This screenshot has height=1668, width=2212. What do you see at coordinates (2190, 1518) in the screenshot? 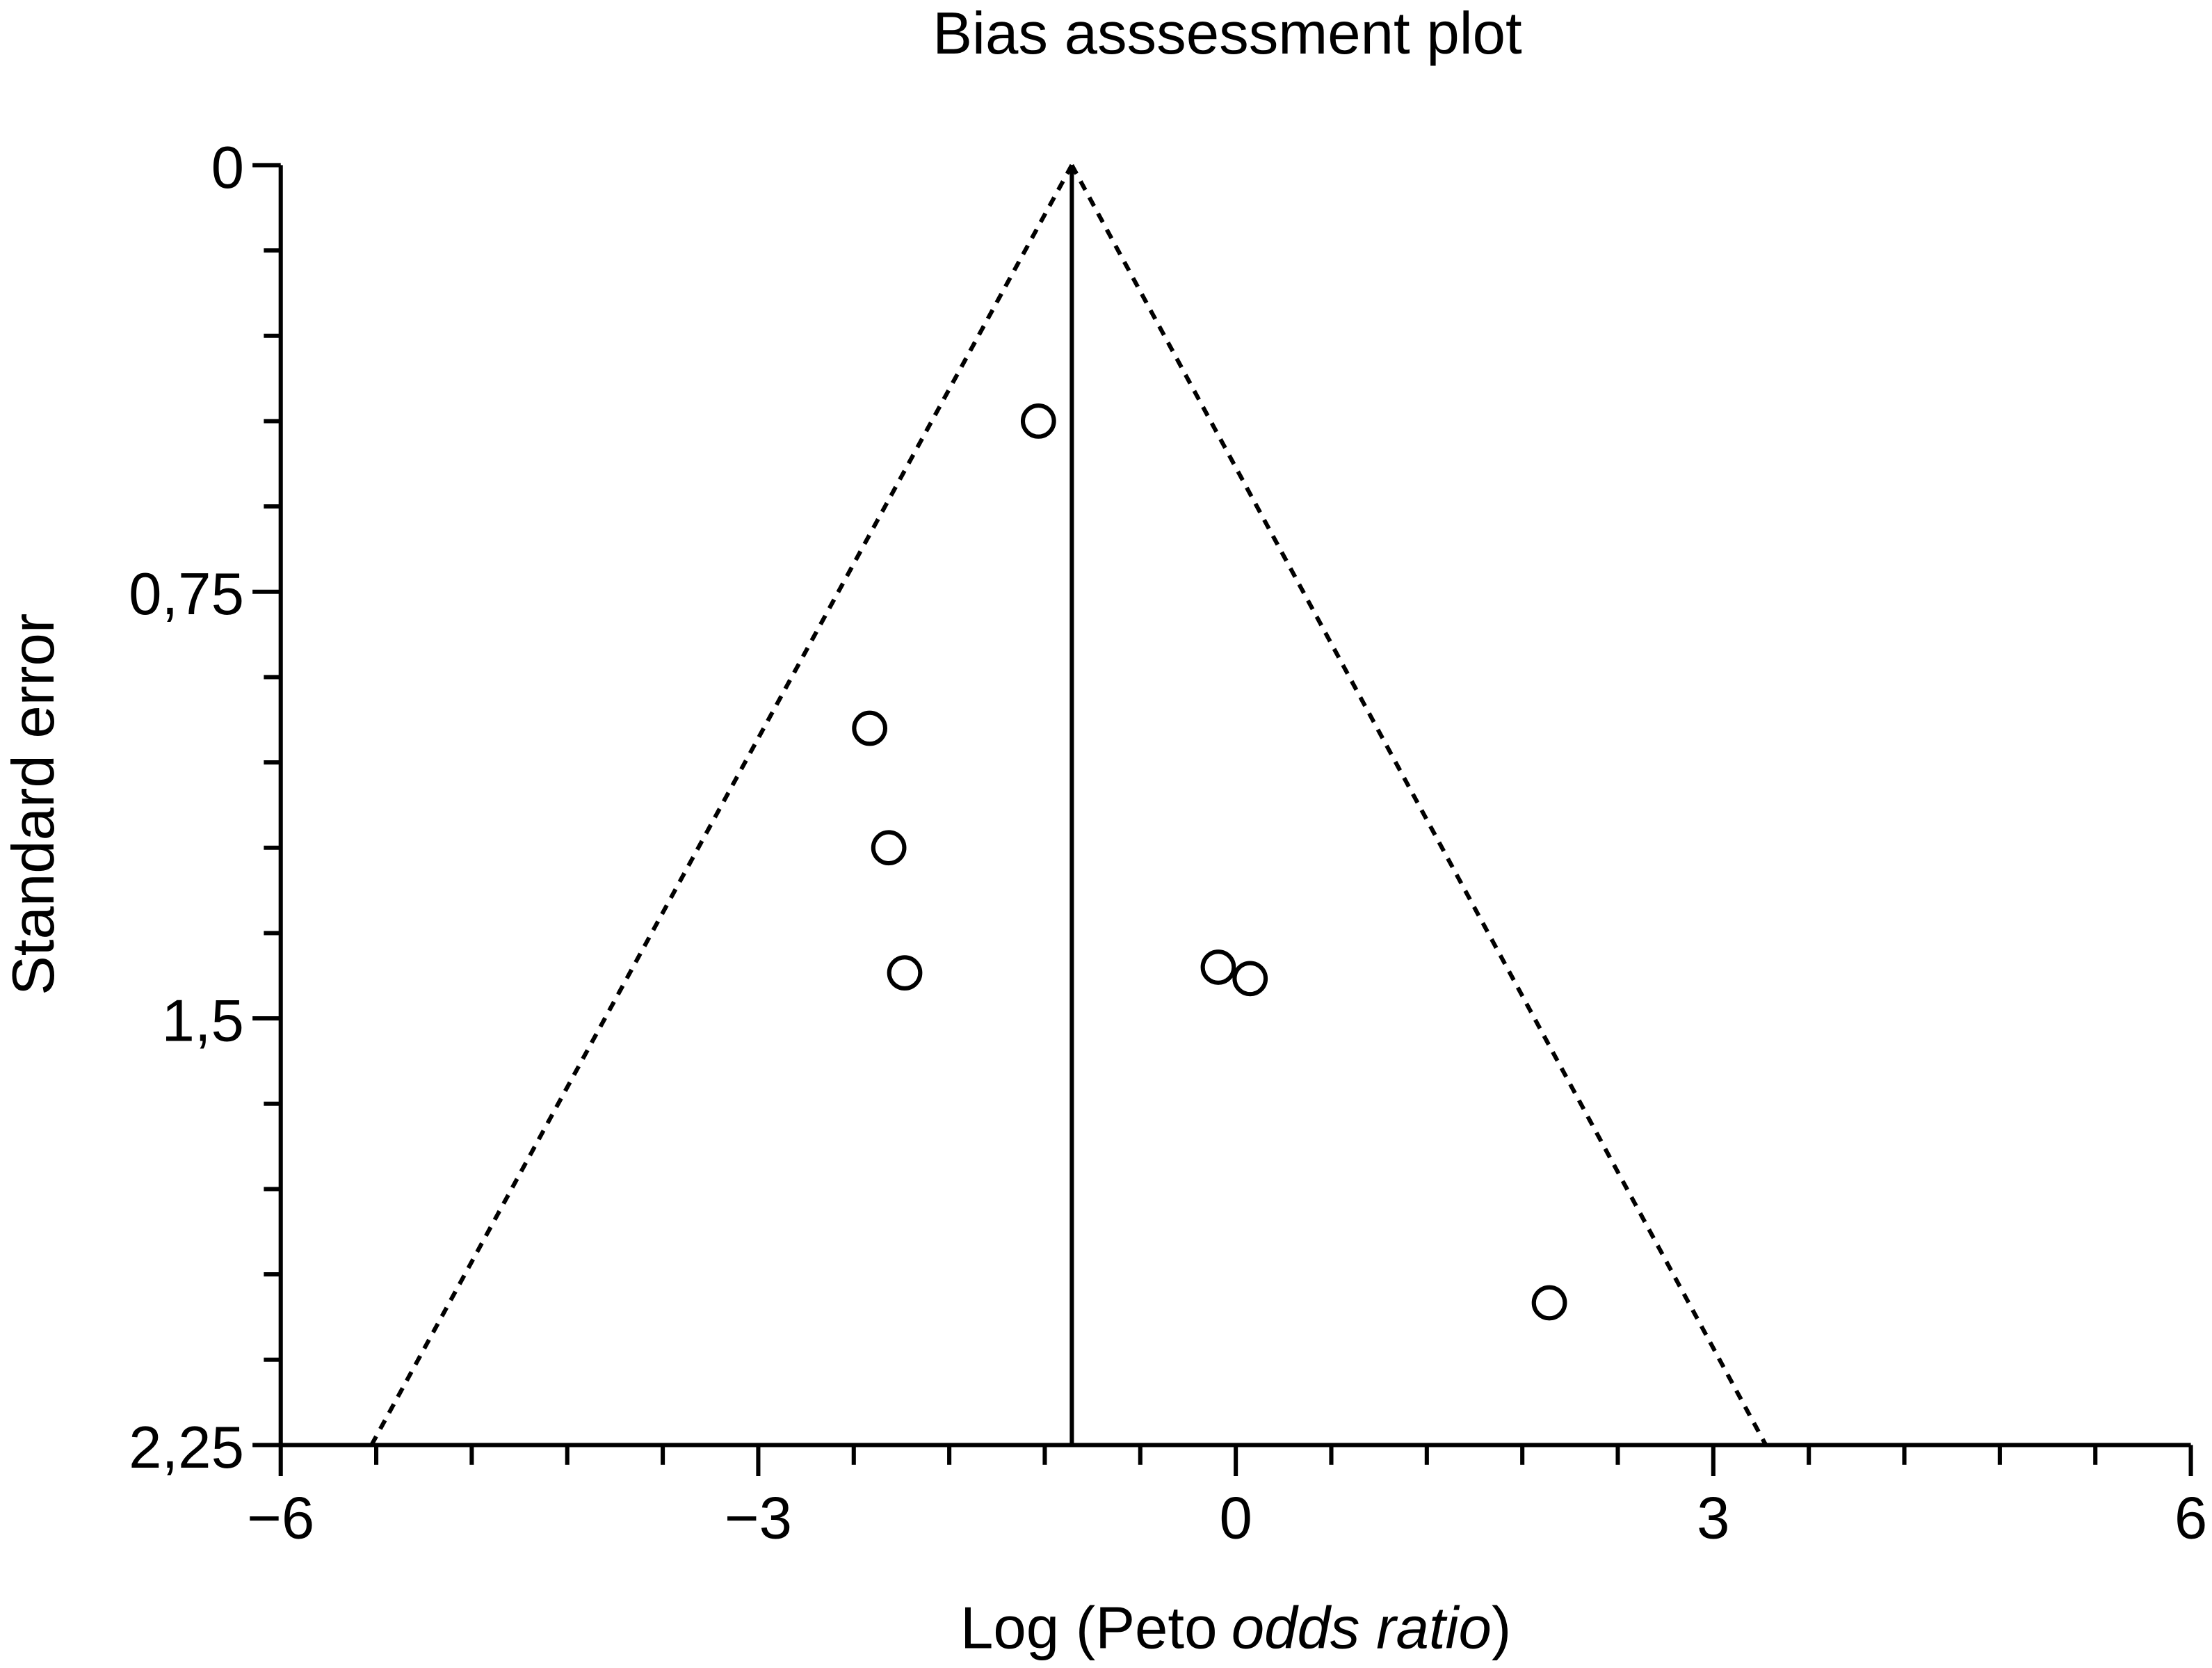
I see `x-tick-label: 6` at bounding box center [2190, 1518].